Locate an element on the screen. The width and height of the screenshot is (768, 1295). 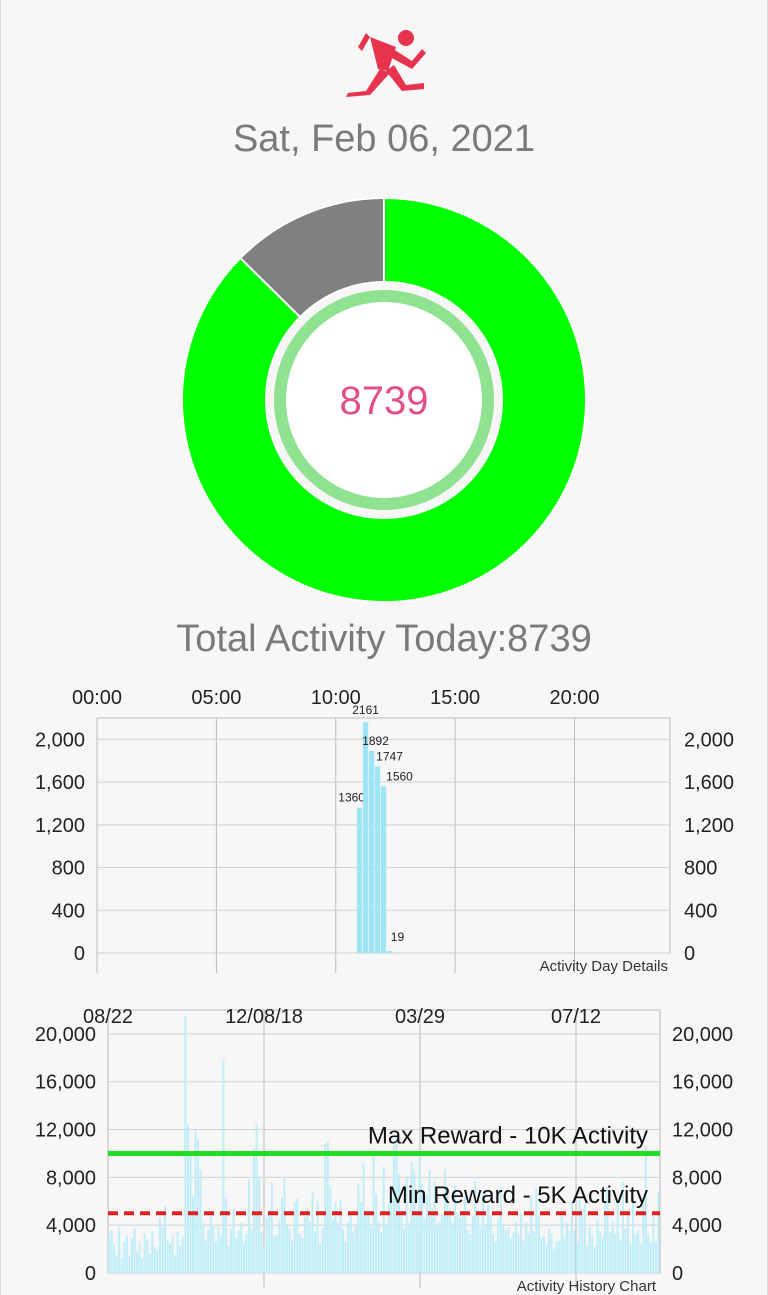
history-y-tick-label-right: 20,000 is located at coordinates (702, 1035).